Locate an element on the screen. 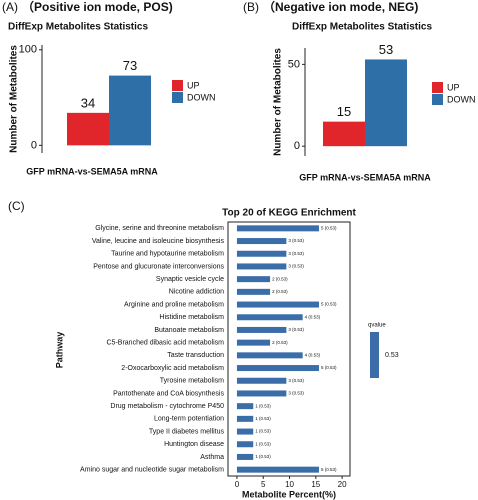  chart-title: Top 20 of KEGG Enrichment is located at coordinates (289, 213).